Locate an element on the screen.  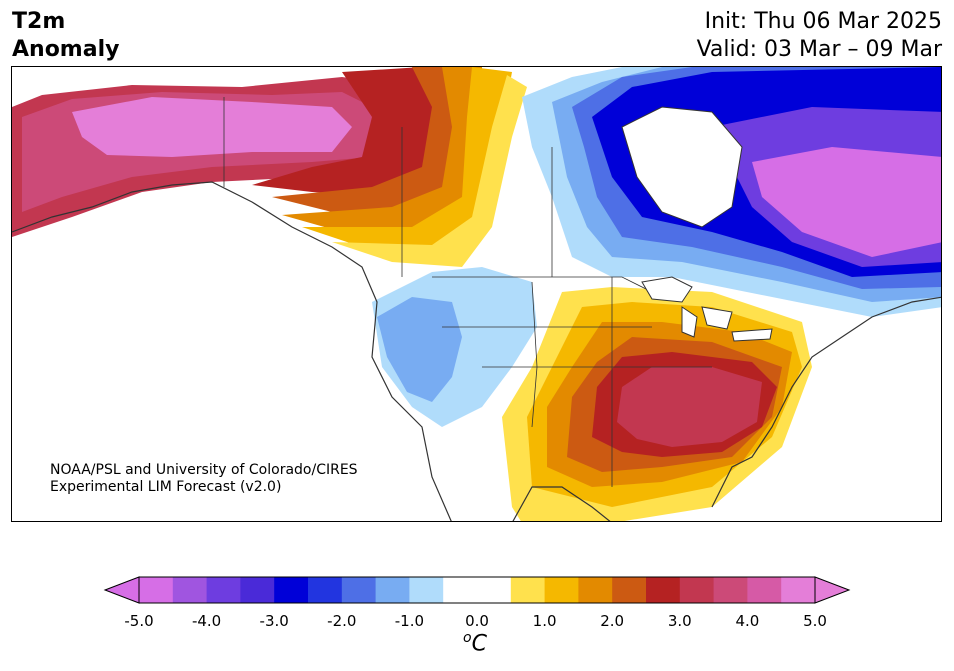
warm-band-canada-red is located at coordinates (347, 132).